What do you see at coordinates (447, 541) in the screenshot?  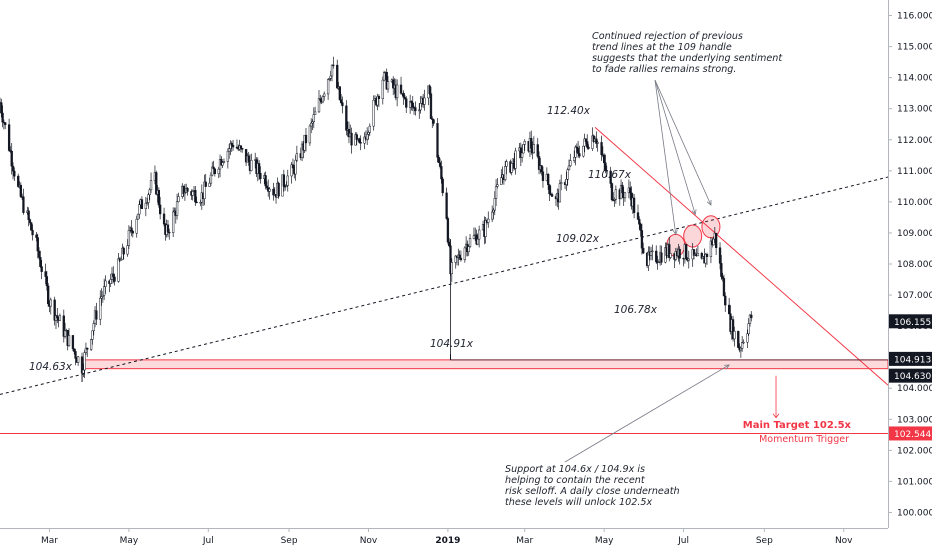 I see `x-tick-label: 2019` at bounding box center [447, 541].